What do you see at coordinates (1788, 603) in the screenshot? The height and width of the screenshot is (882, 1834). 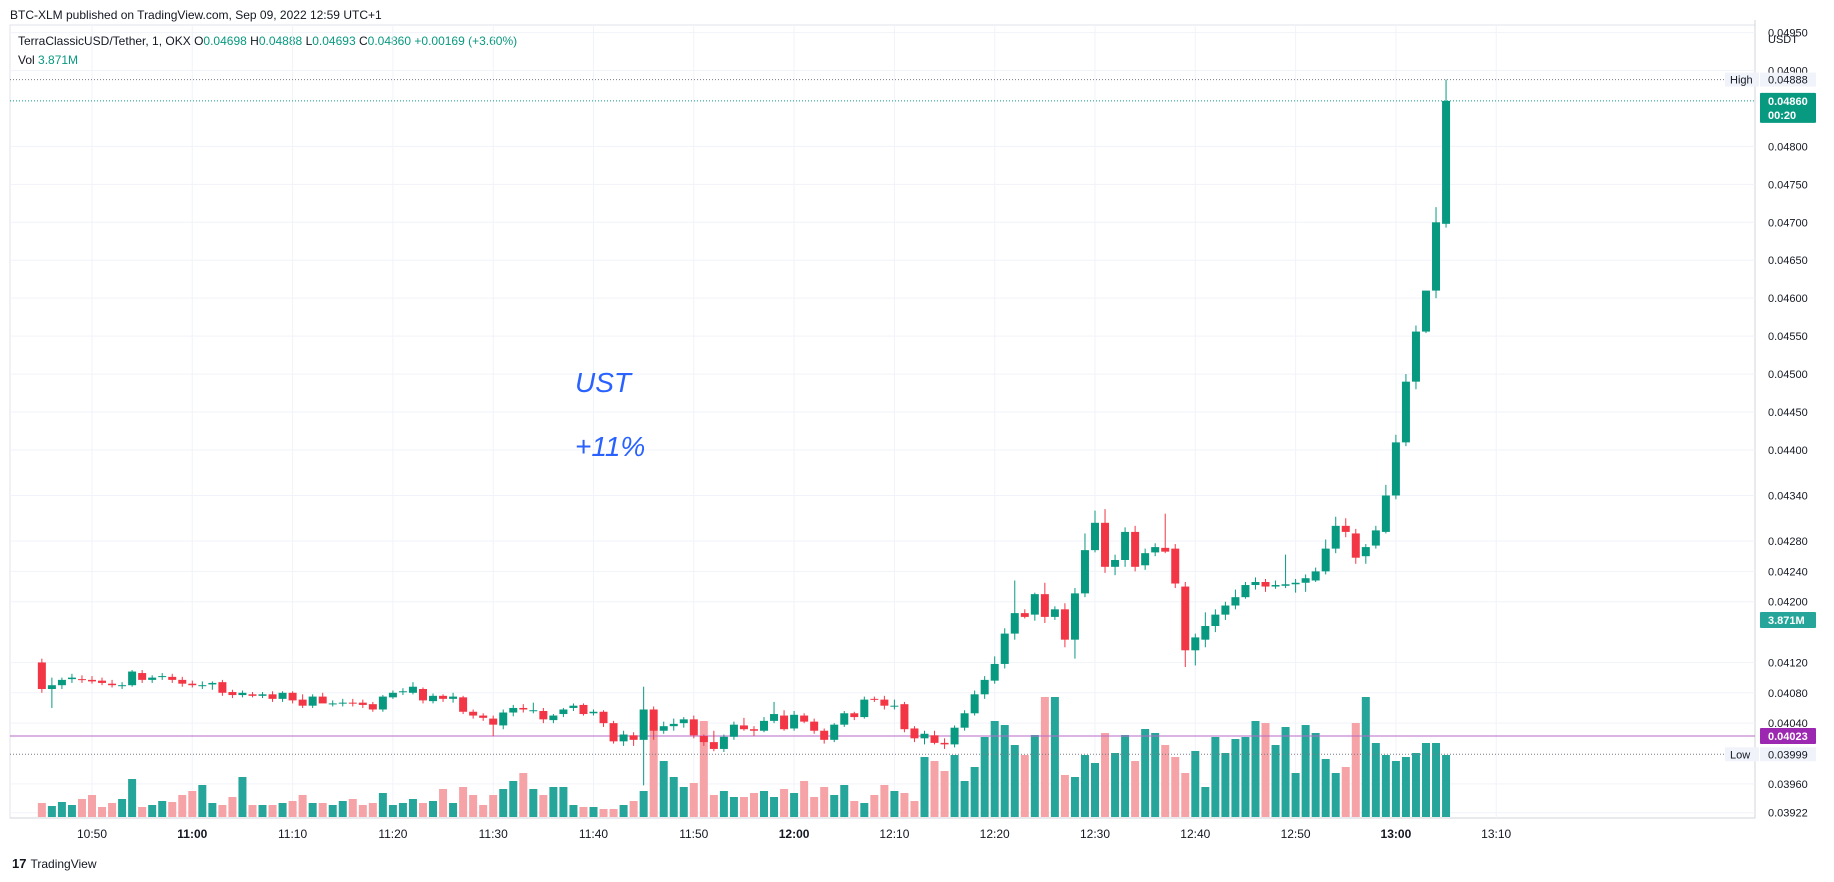 I see `y-tick-label: 0.04200` at bounding box center [1788, 603].